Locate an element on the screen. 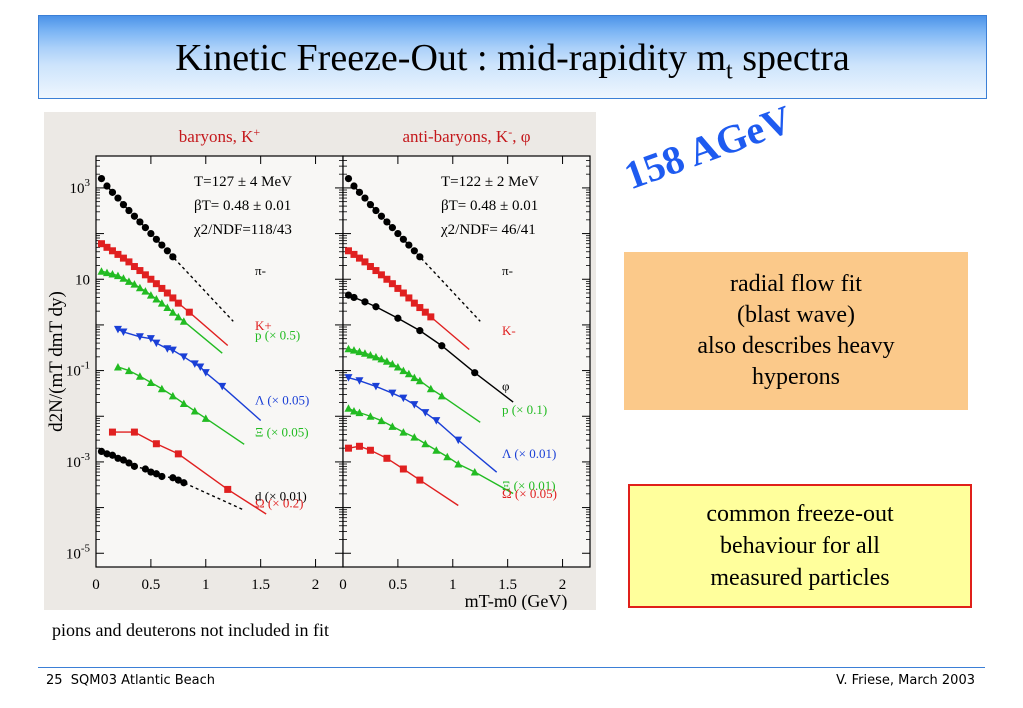 The image size is (1023, 708). x-axis-label: mT-m0 (GeV) is located at coordinates (516, 600).